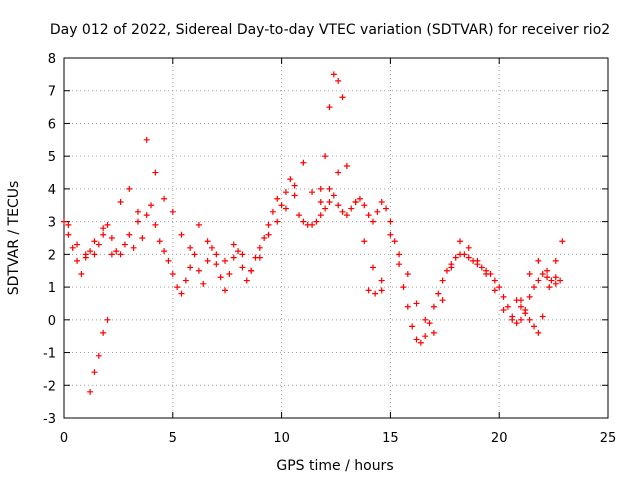 The height and width of the screenshot is (480, 640). What do you see at coordinates (52, 59) in the screenshot?
I see `y-tick-label: 8` at bounding box center [52, 59].